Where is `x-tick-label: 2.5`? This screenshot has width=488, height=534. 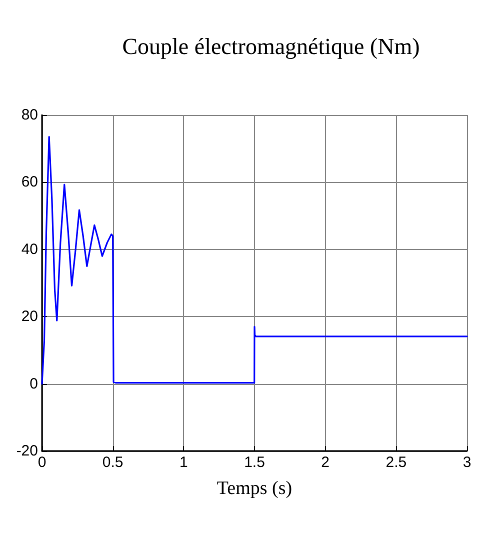
x-tick-label: 2.5 is located at coordinates (396, 462).